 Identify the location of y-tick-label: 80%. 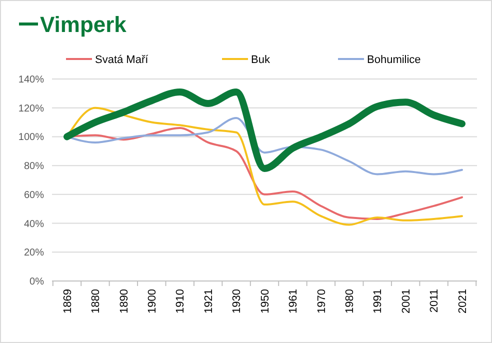
(34, 166).